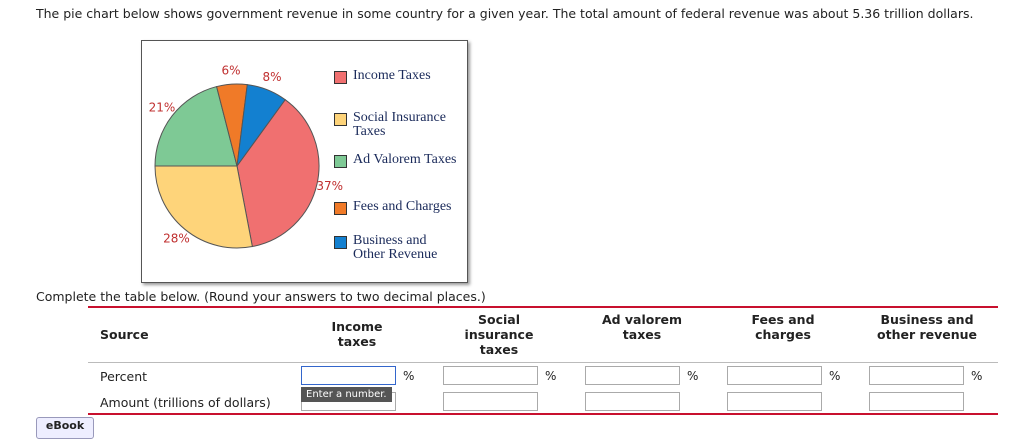  I want to click on slice-label: 21%, so click(162, 107).